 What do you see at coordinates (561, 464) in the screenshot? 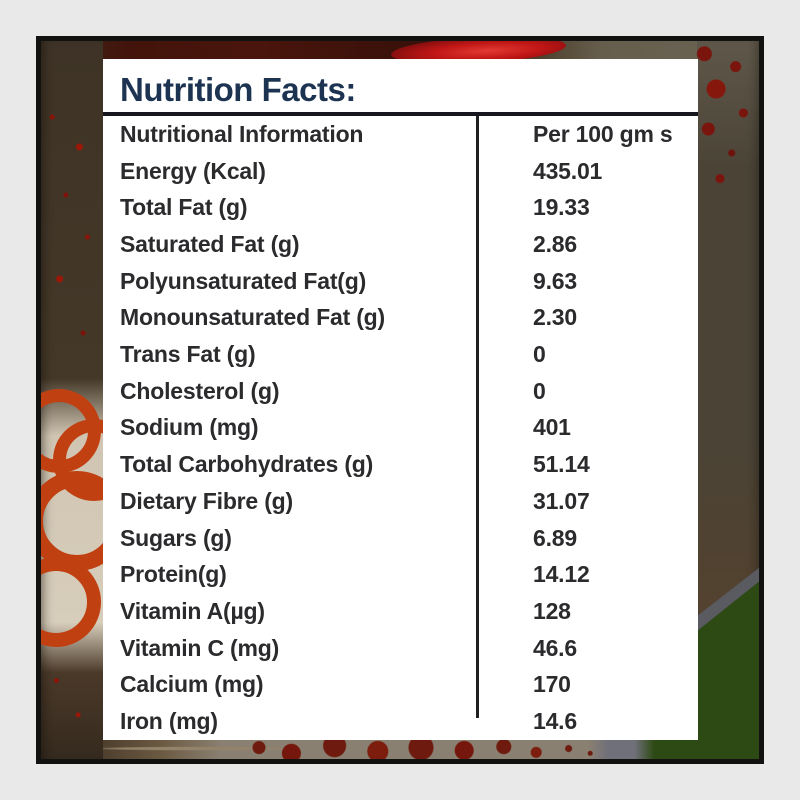
I see `nutrient-amount: 51.14` at bounding box center [561, 464].